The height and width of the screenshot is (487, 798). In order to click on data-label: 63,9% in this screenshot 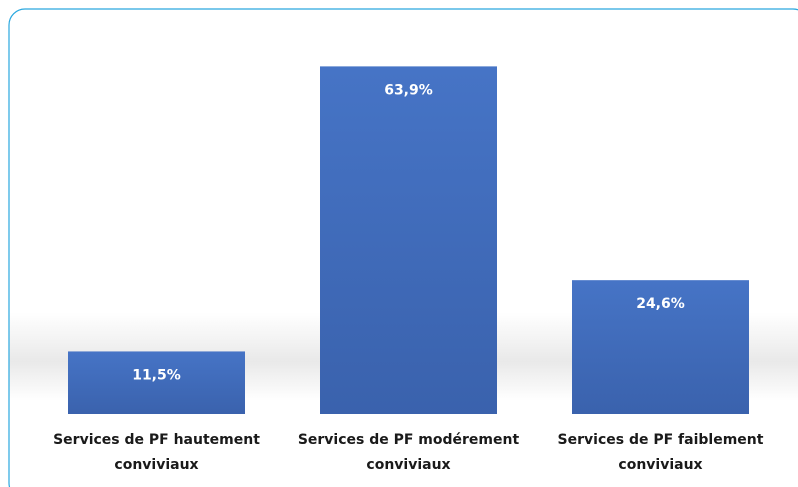, I will do `click(408, 90)`.